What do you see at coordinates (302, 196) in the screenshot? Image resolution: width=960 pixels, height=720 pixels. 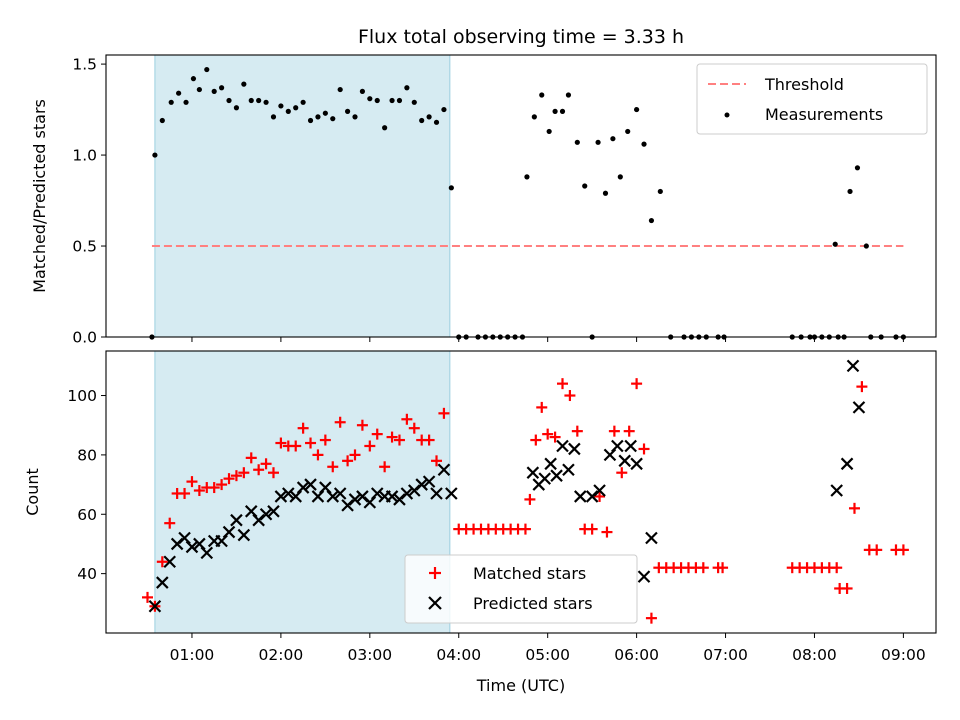 I see `top-observing-window` at bounding box center [302, 196].